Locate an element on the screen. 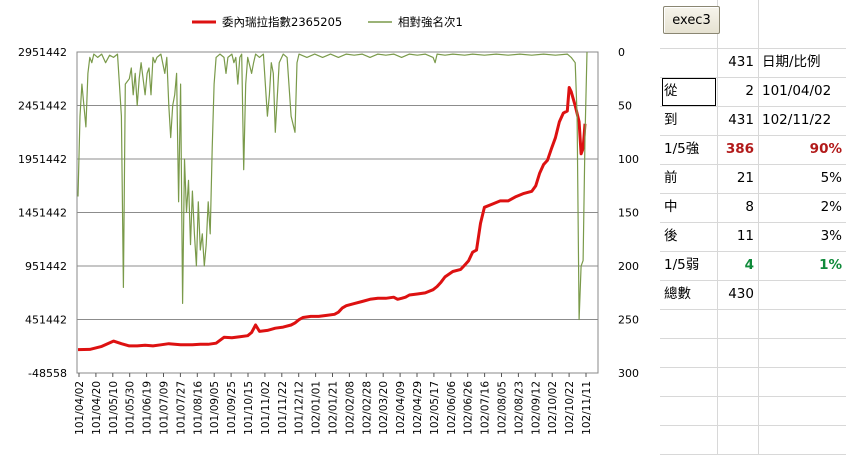 Image resolution: width=846 pixels, height=455 pixels. y-right-tick-label: 100 is located at coordinates (628, 159).